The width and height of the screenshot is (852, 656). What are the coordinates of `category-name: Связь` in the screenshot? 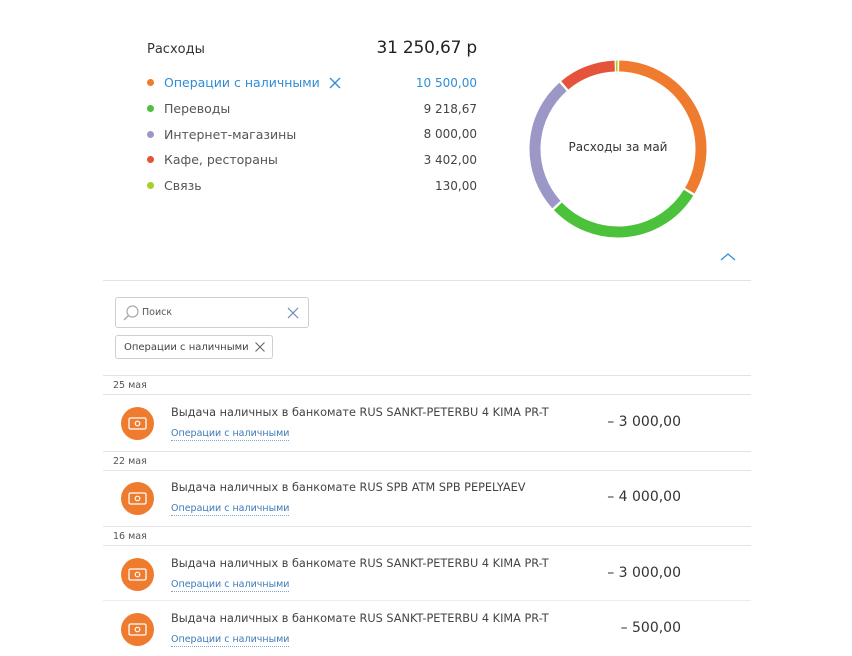 It's located at (183, 186).